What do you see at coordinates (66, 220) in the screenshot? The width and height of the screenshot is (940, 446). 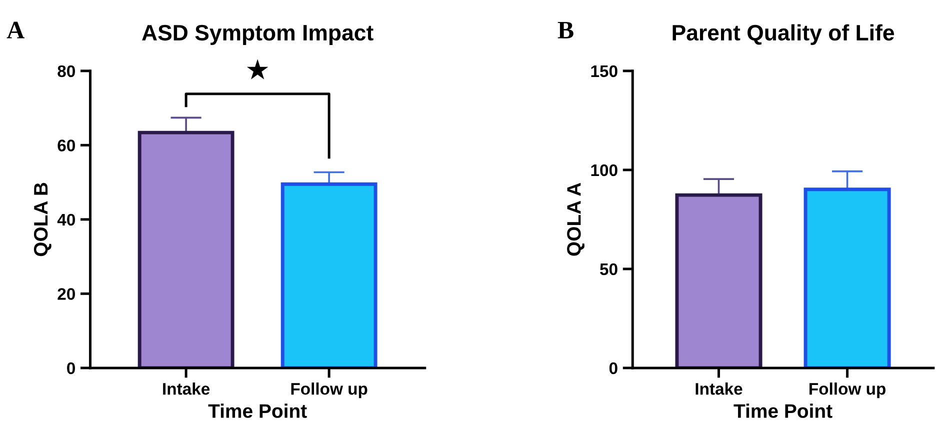 I see `y-tick-label: 40` at bounding box center [66, 220].